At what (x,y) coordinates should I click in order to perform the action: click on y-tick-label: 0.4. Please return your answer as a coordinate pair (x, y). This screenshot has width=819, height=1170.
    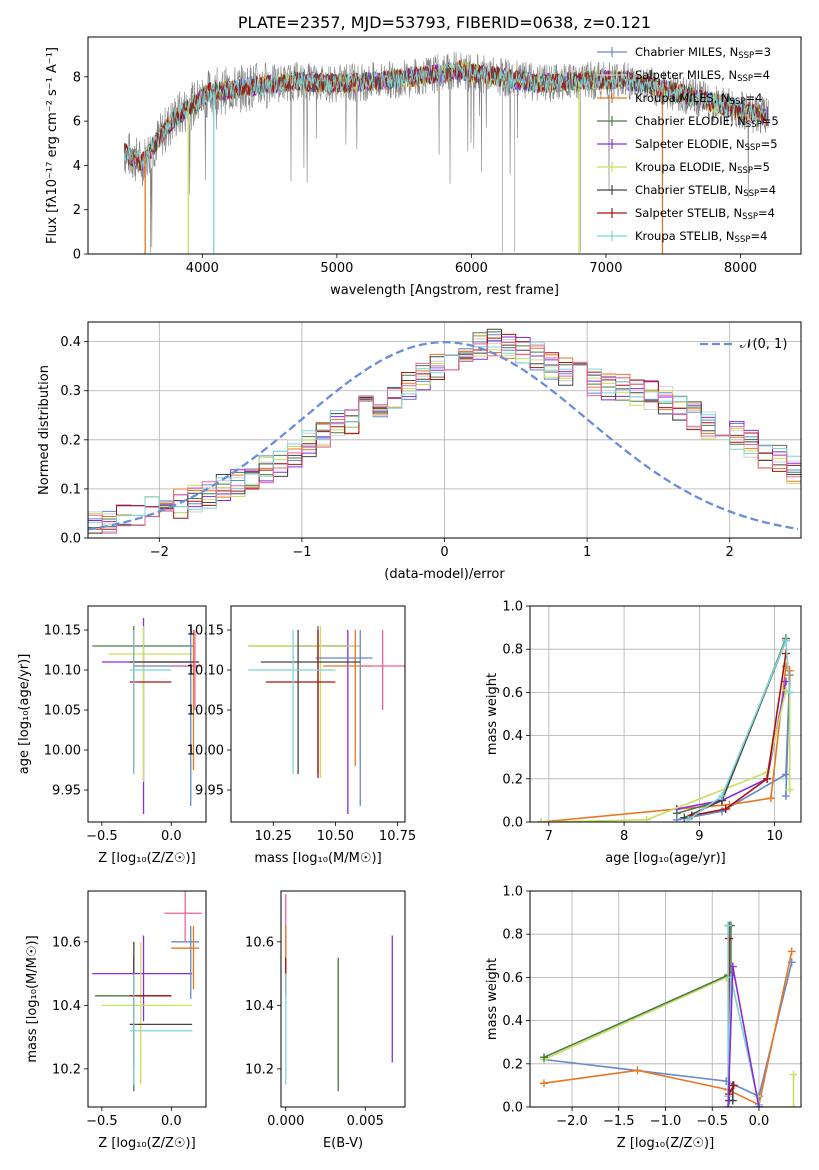
    Looking at the image, I should click on (70, 342).